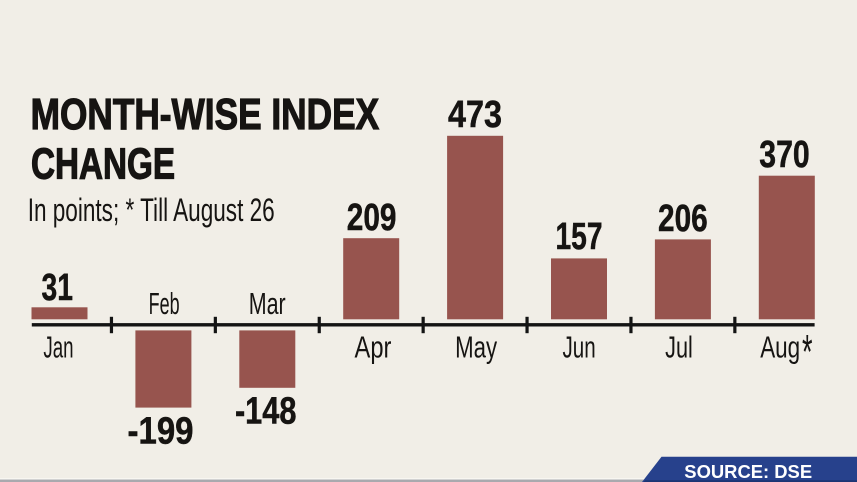 This screenshot has height=482, width=857. I want to click on svg-text: -199, so click(161, 432).